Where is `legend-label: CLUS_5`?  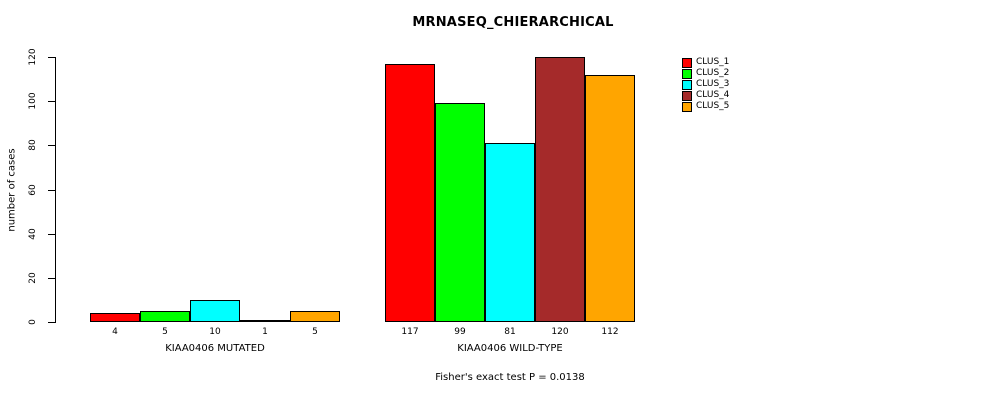
legend-label: CLUS_5 is located at coordinates (713, 106).